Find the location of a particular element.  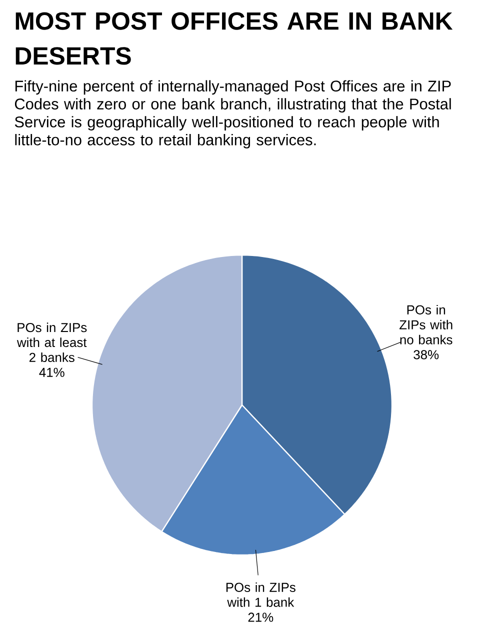

chart-title: MOST POST OFFICES ARE IN BANK DESERTS is located at coordinates (234, 38).